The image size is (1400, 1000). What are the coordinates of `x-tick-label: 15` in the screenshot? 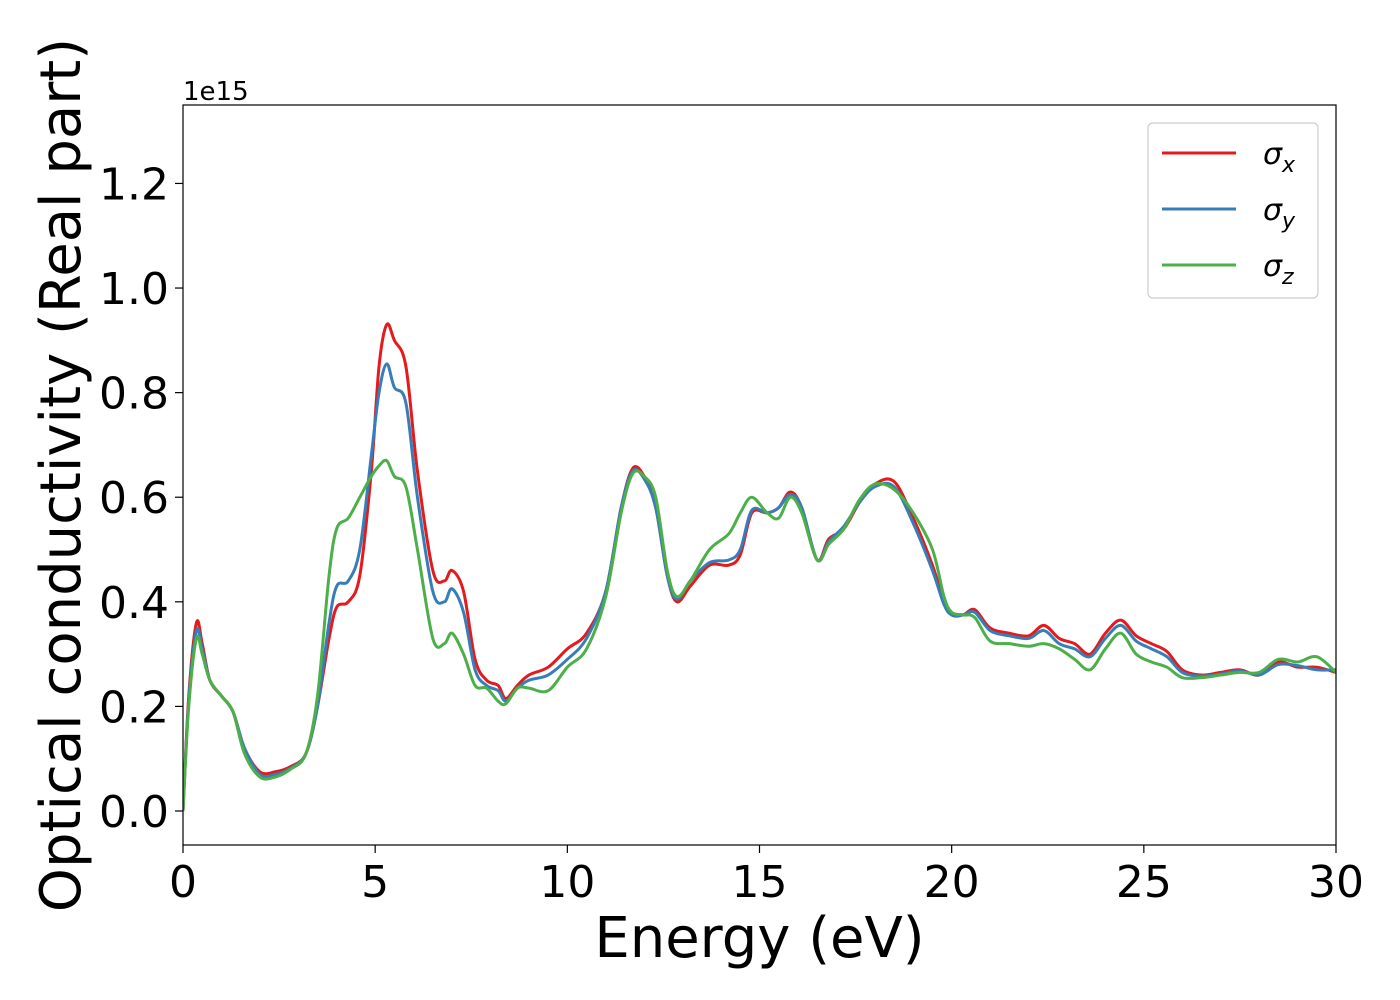 It's located at (760, 882).